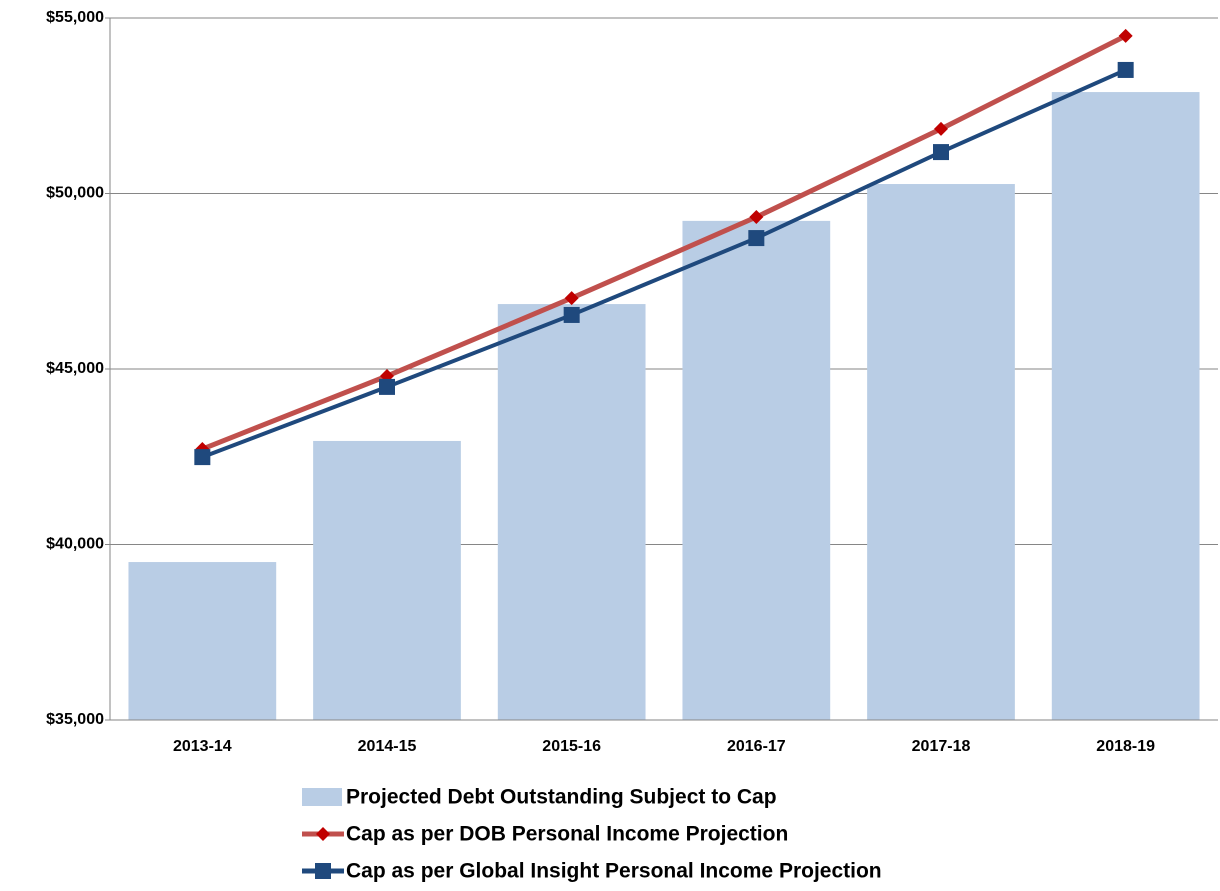 The height and width of the screenshot is (891, 1220). I want to click on x-tick-label: 2017-18, so click(941, 746).